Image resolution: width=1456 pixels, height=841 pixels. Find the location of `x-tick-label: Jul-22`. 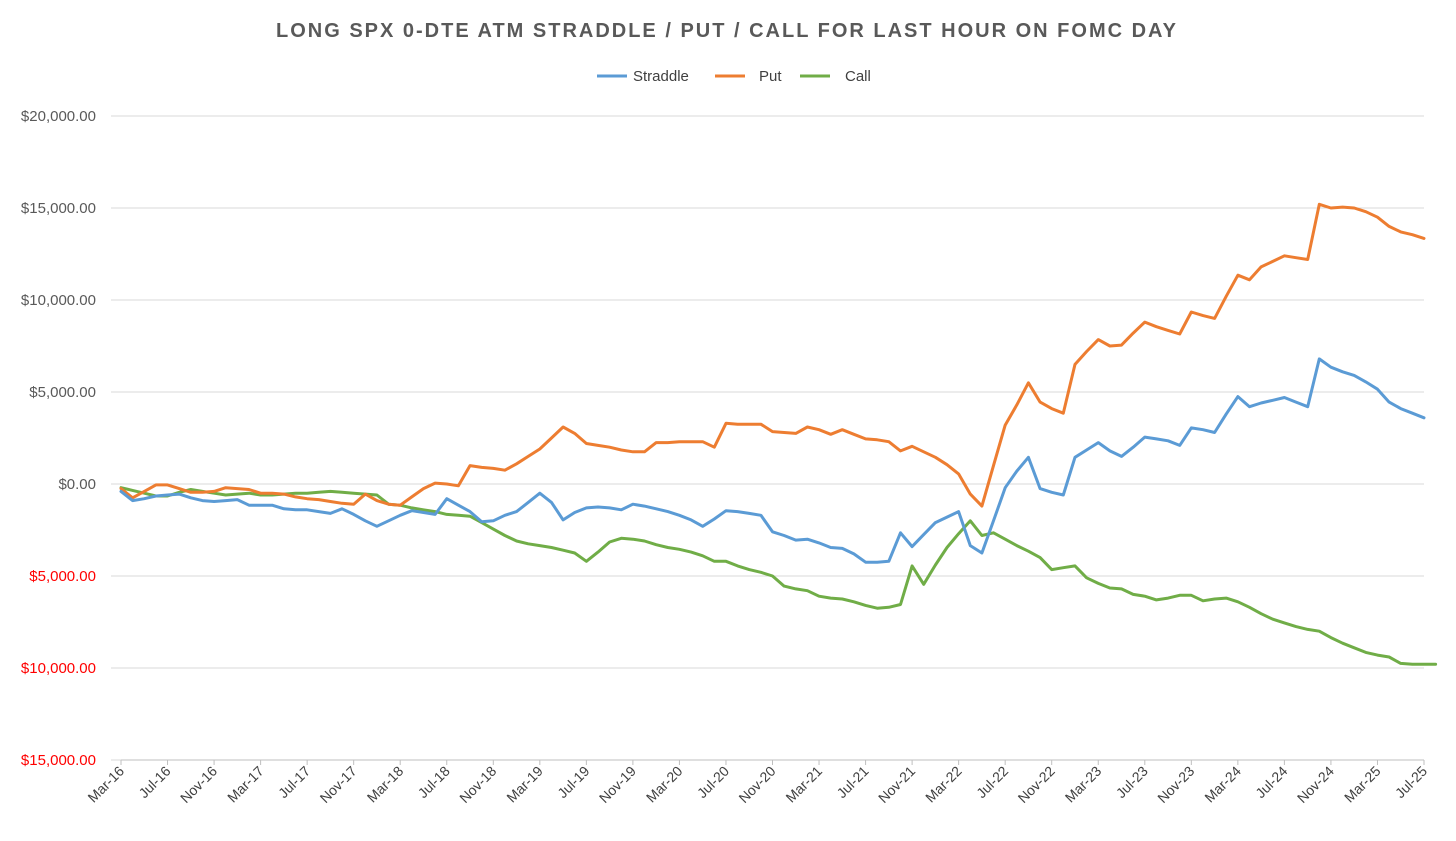

x-tick-label: Jul-22 is located at coordinates (992, 782).